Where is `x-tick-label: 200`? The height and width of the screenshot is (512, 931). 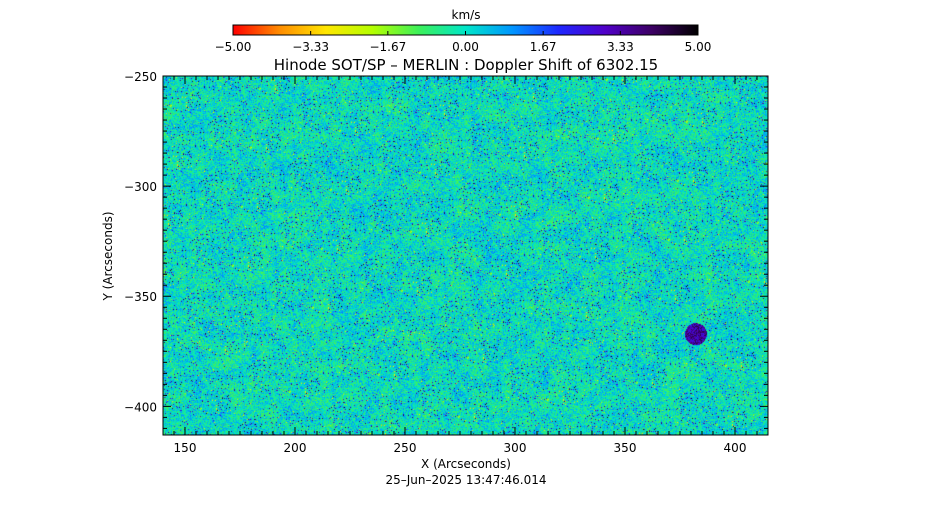
x-tick-label: 200 is located at coordinates (295, 448).